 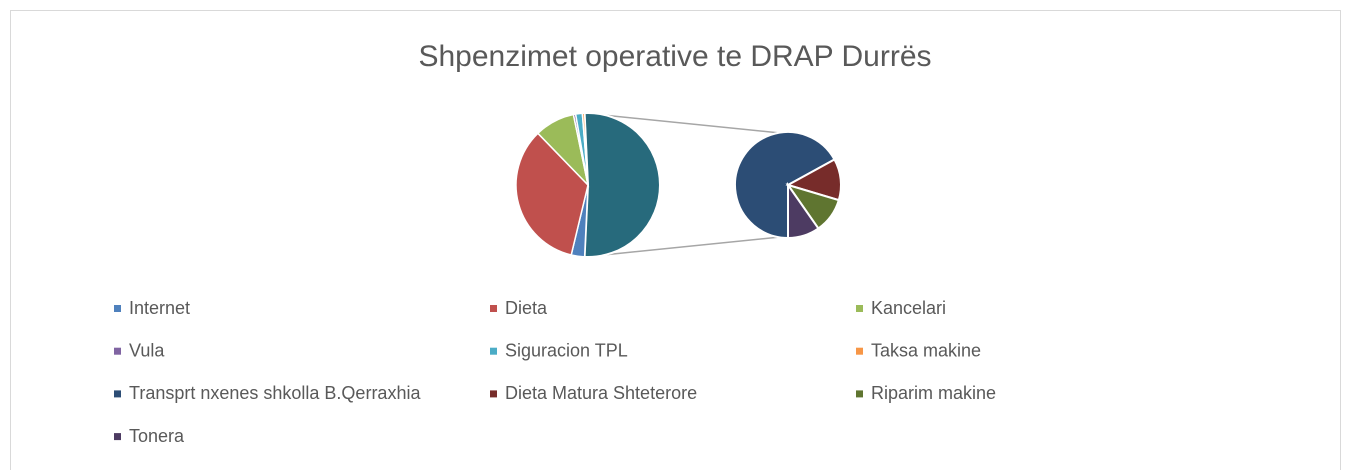 What do you see at coordinates (926, 350) in the screenshot?
I see `legend-label: Taksa makine` at bounding box center [926, 350].